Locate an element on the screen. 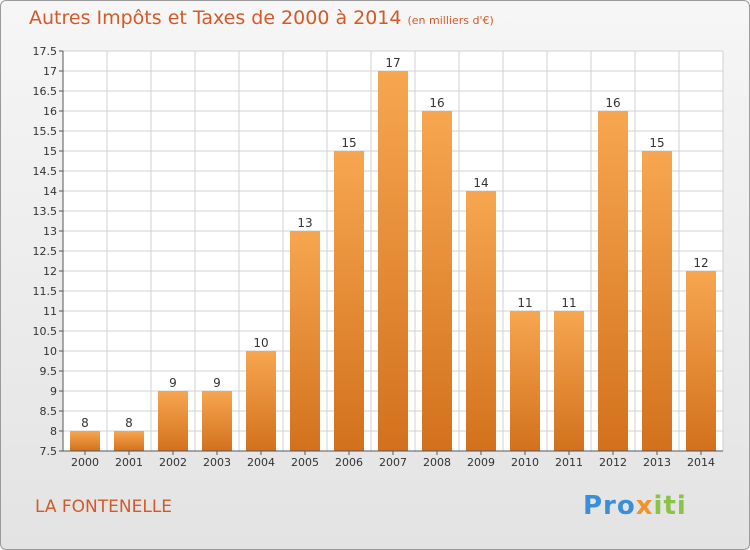  y-tick-label: 17 is located at coordinates (50, 71).